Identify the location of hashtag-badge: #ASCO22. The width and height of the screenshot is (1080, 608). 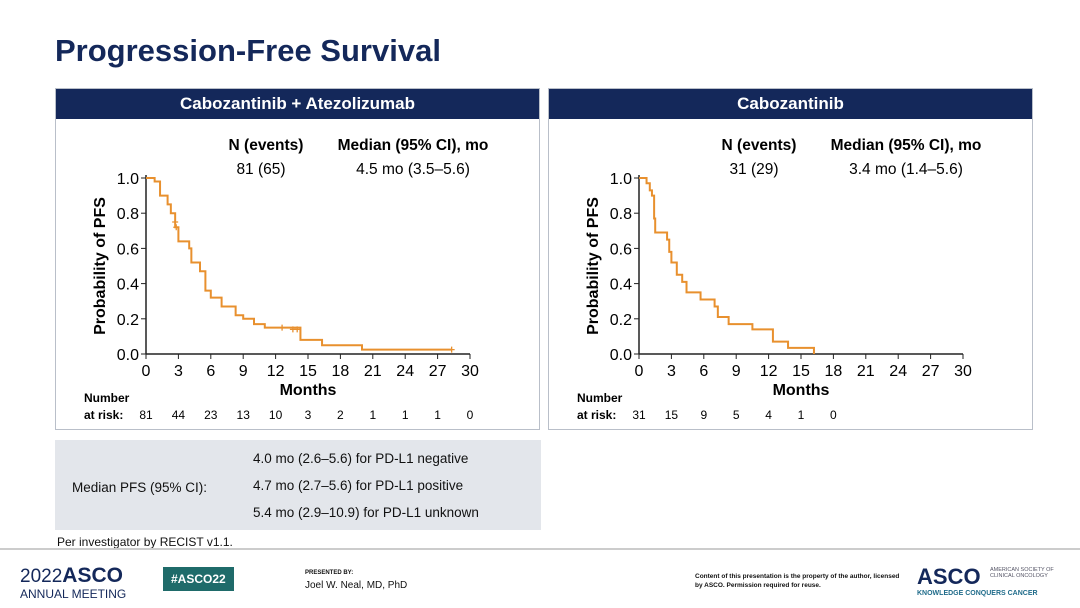
(198, 579).